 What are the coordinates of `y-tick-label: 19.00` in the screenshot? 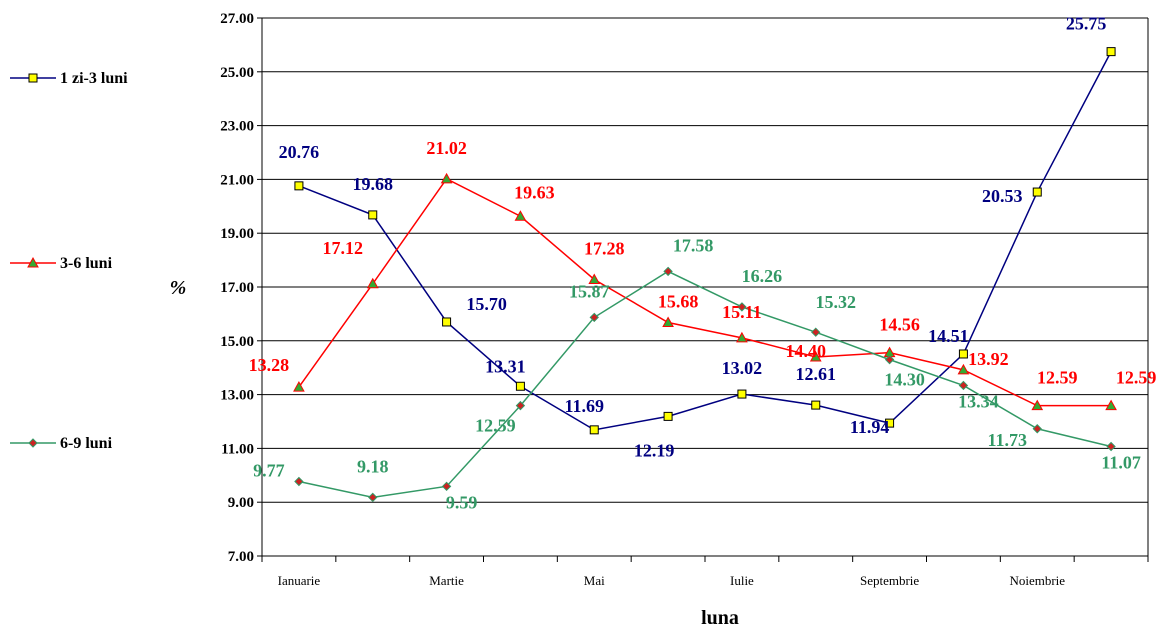 It's located at (237, 234).